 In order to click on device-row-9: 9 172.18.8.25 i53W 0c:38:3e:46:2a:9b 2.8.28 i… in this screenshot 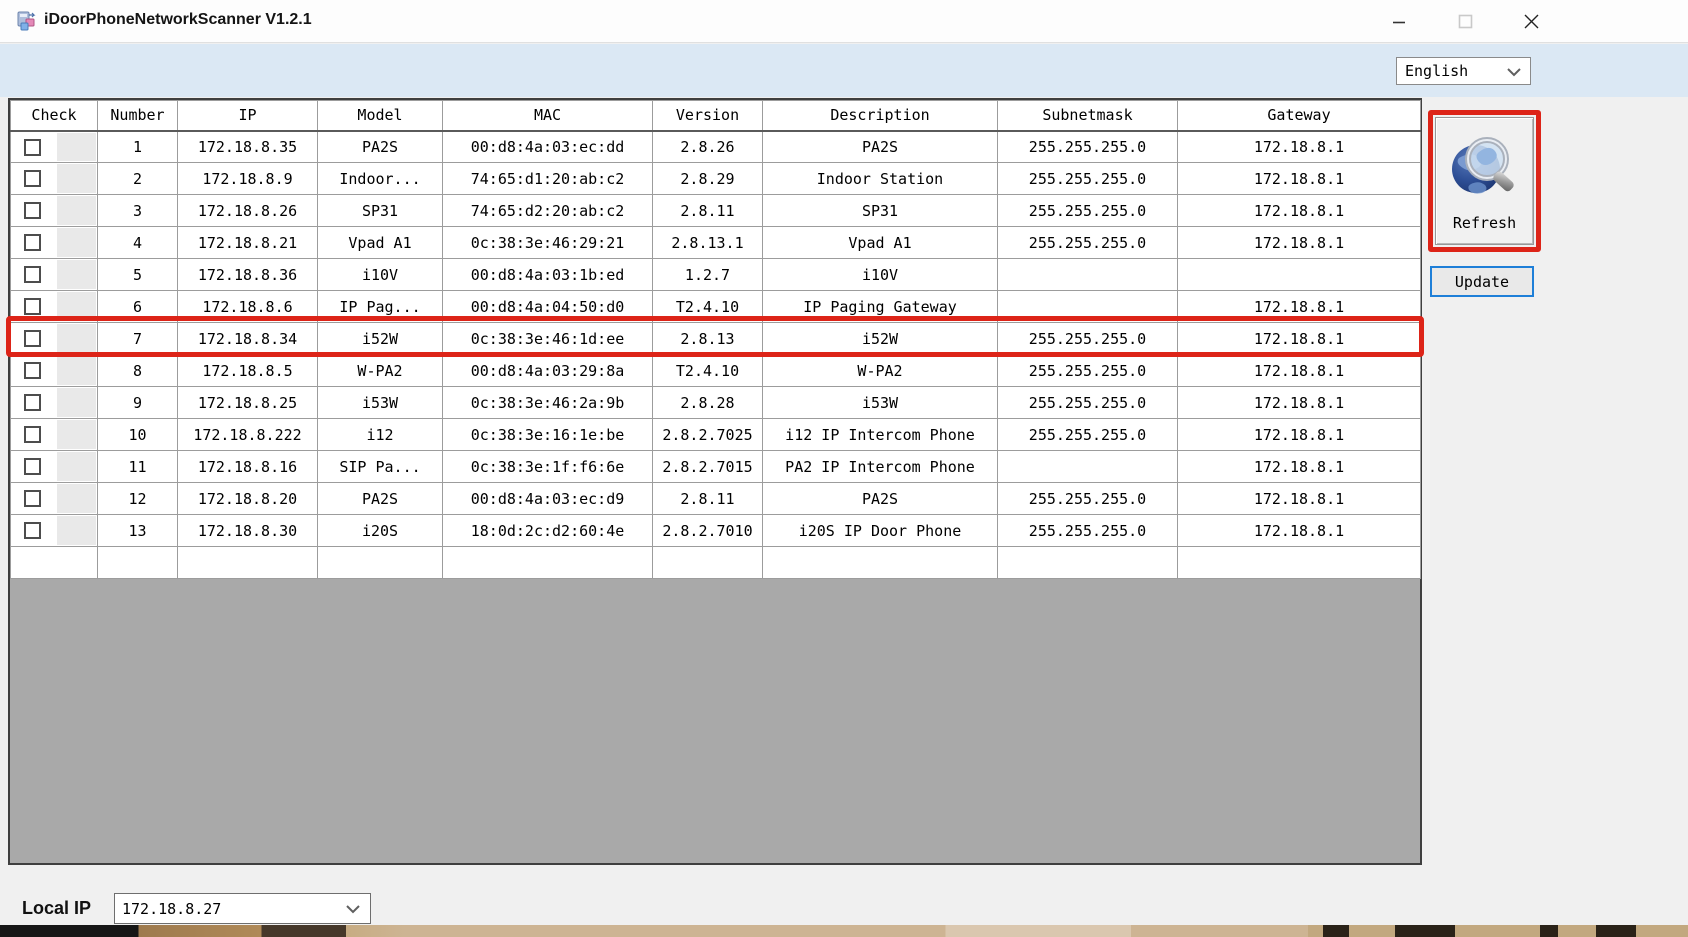, I will do `click(715, 402)`.